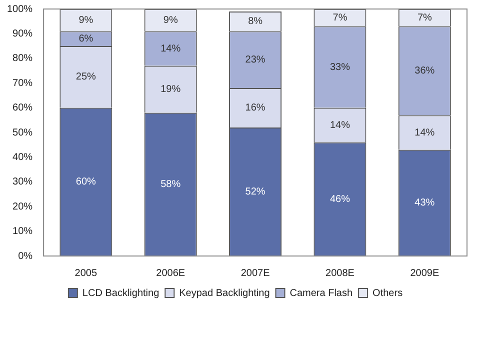 This screenshot has width=487, height=338. What do you see at coordinates (170, 184) in the screenshot?
I see `data-label: 58%` at bounding box center [170, 184].